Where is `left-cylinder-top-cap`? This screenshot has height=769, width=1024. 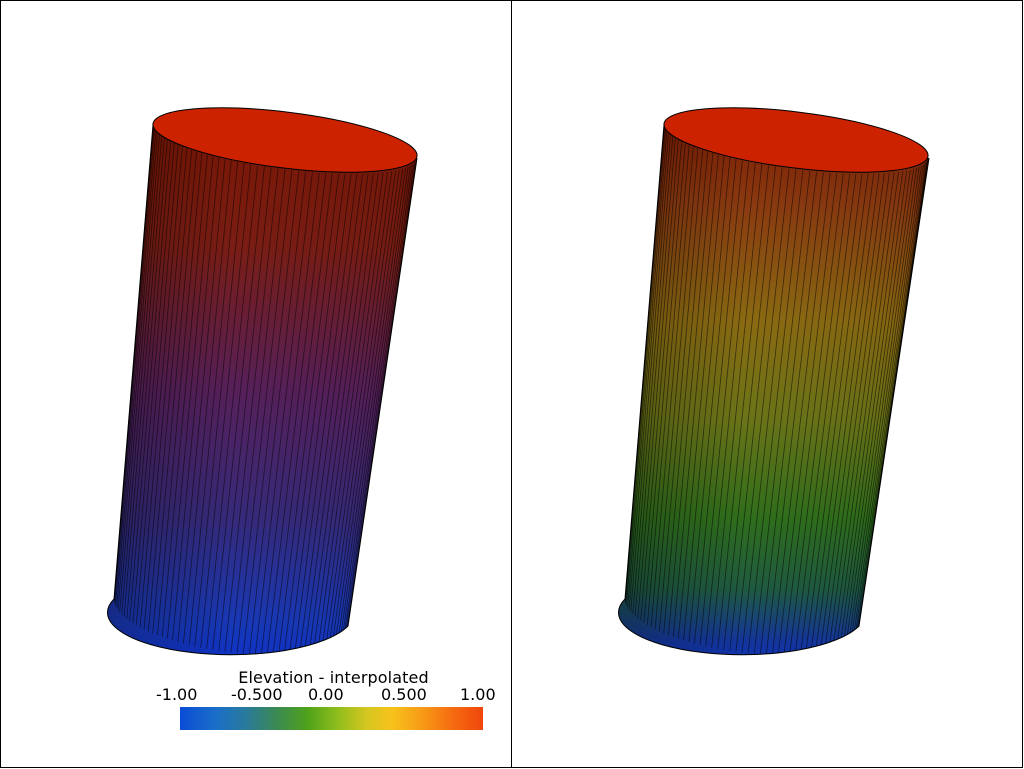 left-cylinder-top-cap is located at coordinates (285, 140).